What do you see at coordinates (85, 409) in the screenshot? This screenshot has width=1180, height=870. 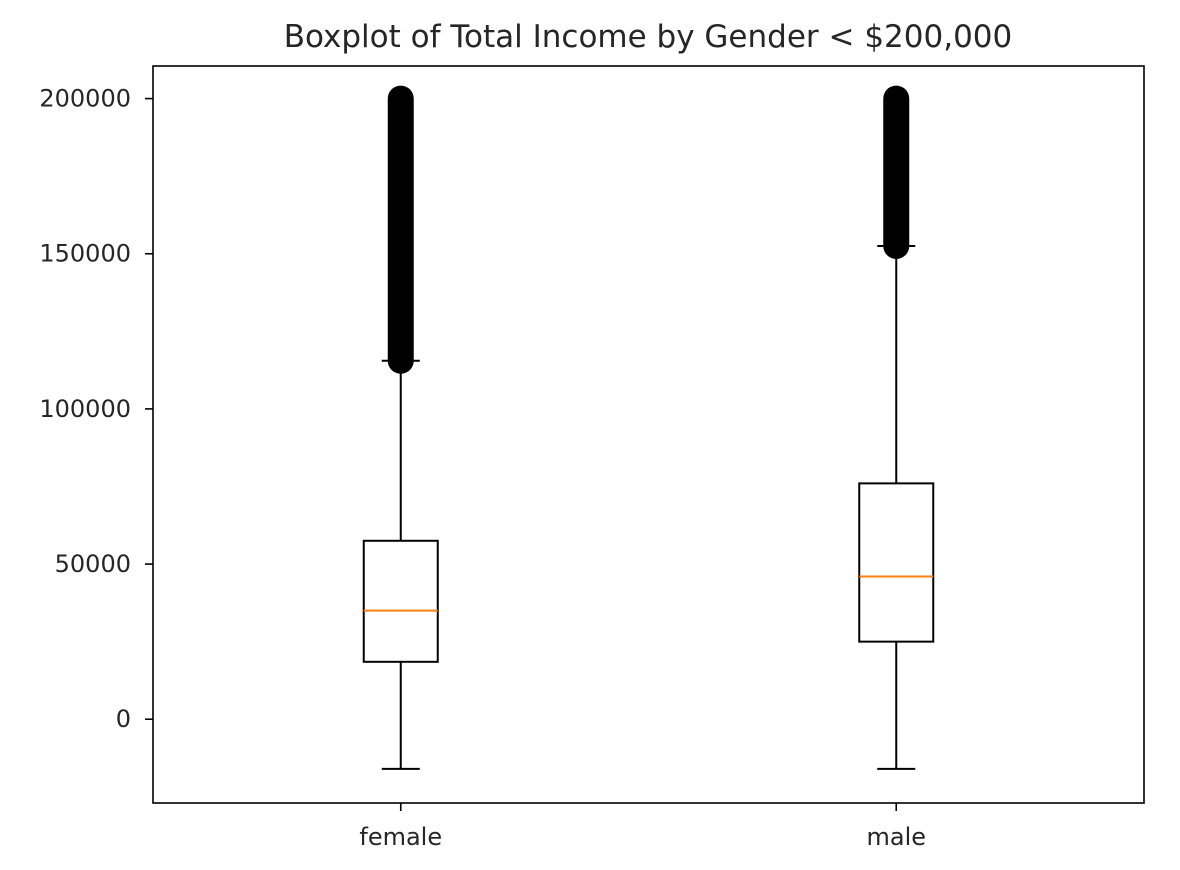 I see `y-tick-label: 100000` at bounding box center [85, 409].